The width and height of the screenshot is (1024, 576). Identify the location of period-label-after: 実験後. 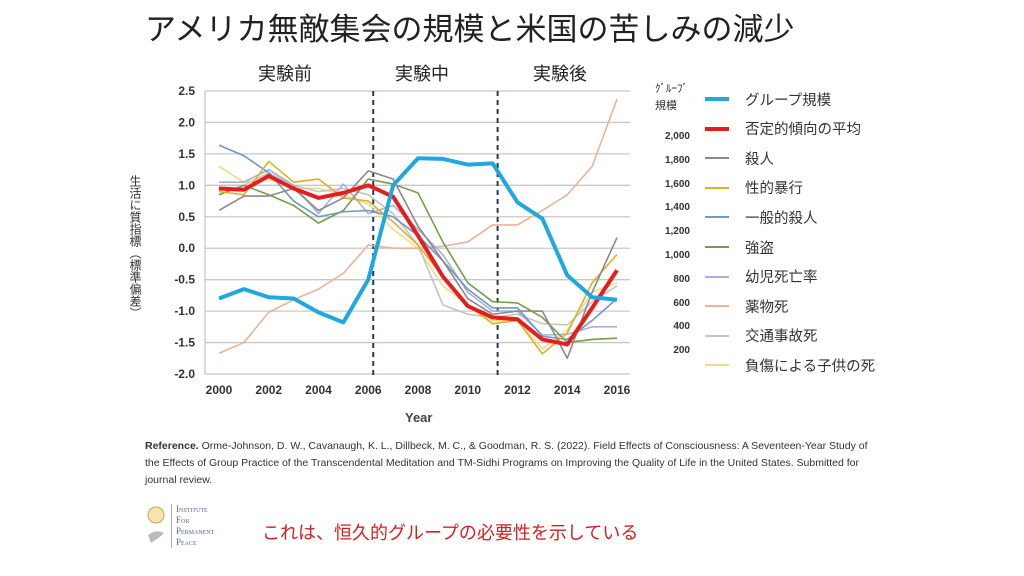
(560, 74).